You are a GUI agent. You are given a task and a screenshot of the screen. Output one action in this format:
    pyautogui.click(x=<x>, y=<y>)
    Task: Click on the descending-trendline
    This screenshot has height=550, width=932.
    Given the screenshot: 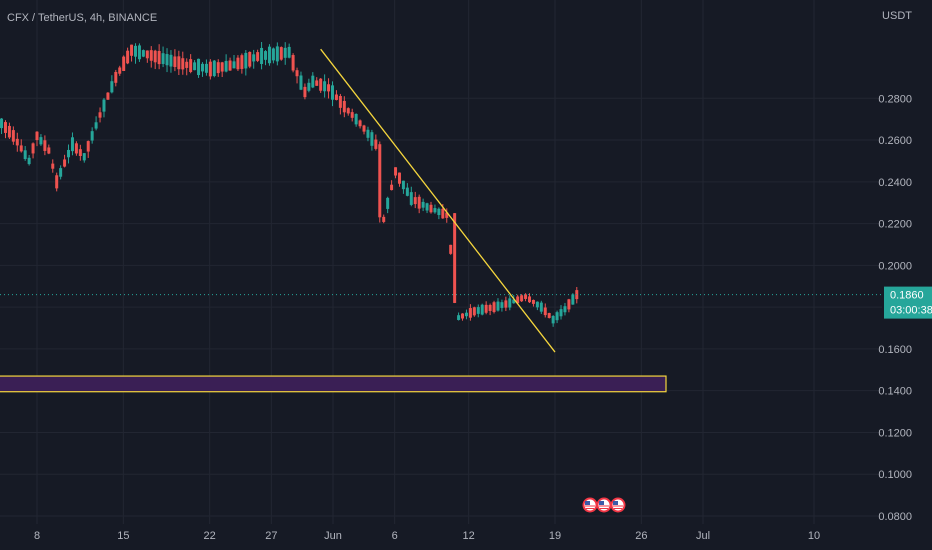 What is the action you would take?
    pyautogui.click(x=438, y=200)
    